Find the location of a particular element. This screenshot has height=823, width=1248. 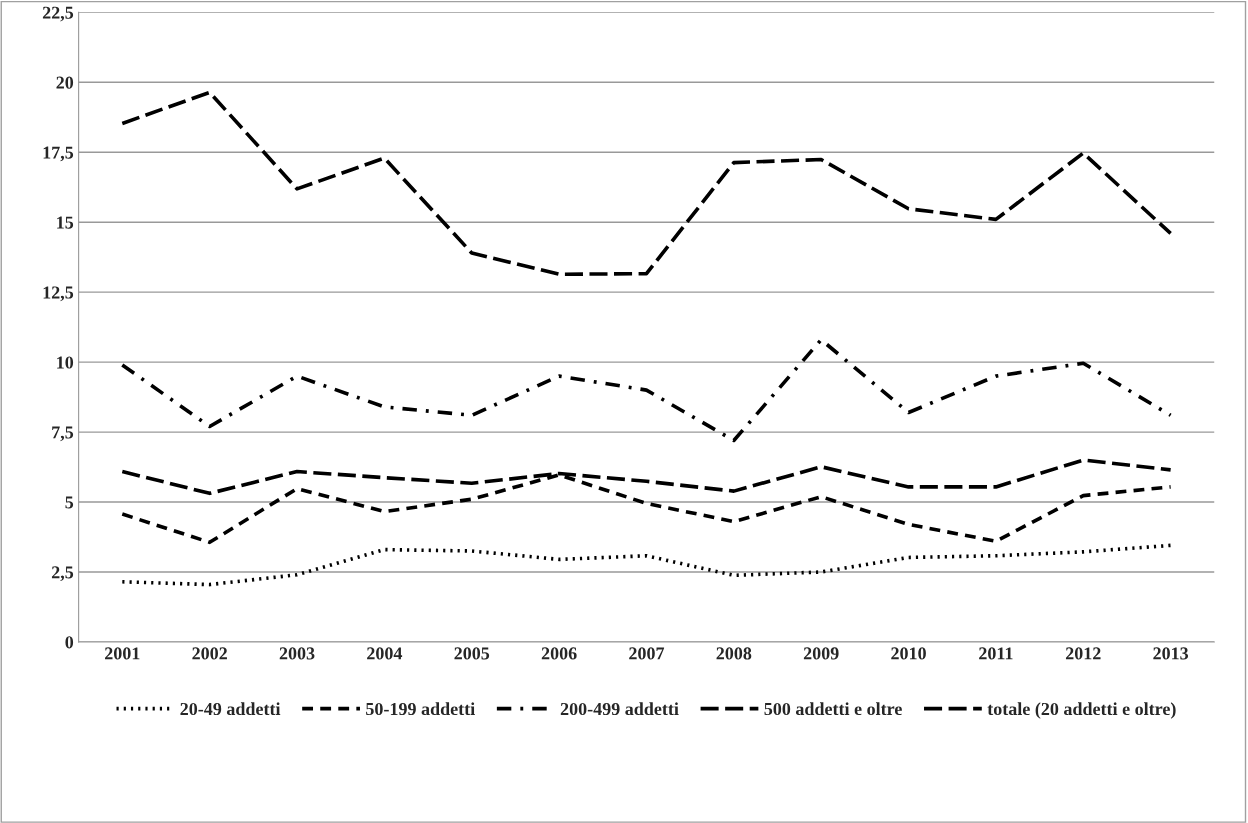

x-tick-label: 2002 is located at coordinates (209, 653).